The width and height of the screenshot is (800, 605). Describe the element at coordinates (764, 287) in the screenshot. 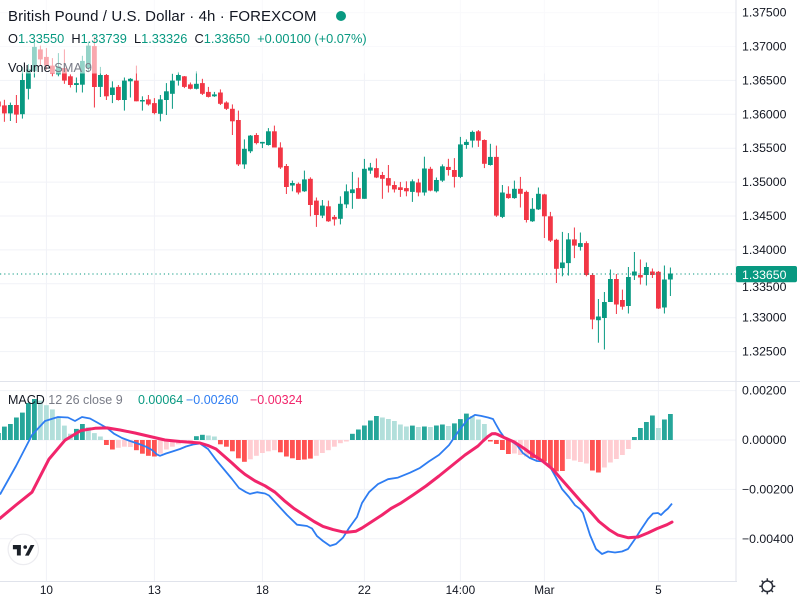

I see `svg-text: 1.33500` at that location.